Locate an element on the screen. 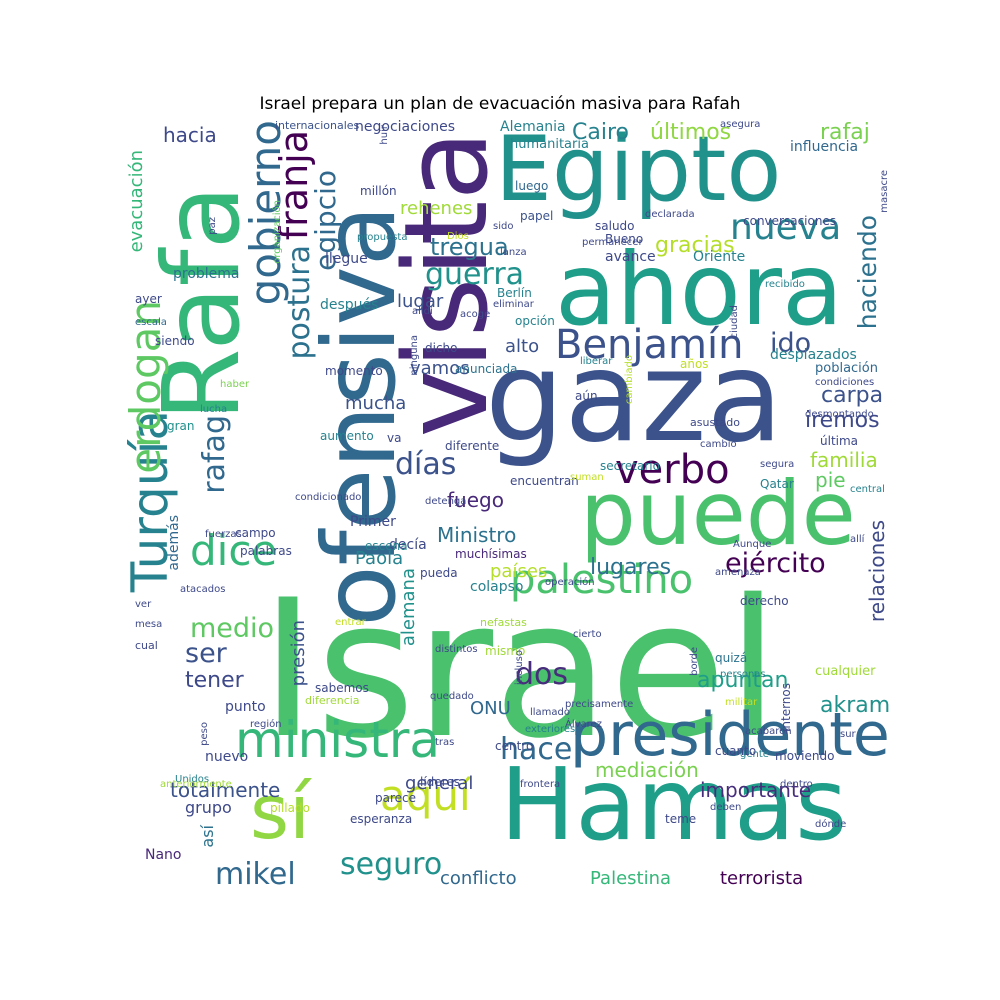  cloud-word: acabaron is located at coordinates (768, 731).